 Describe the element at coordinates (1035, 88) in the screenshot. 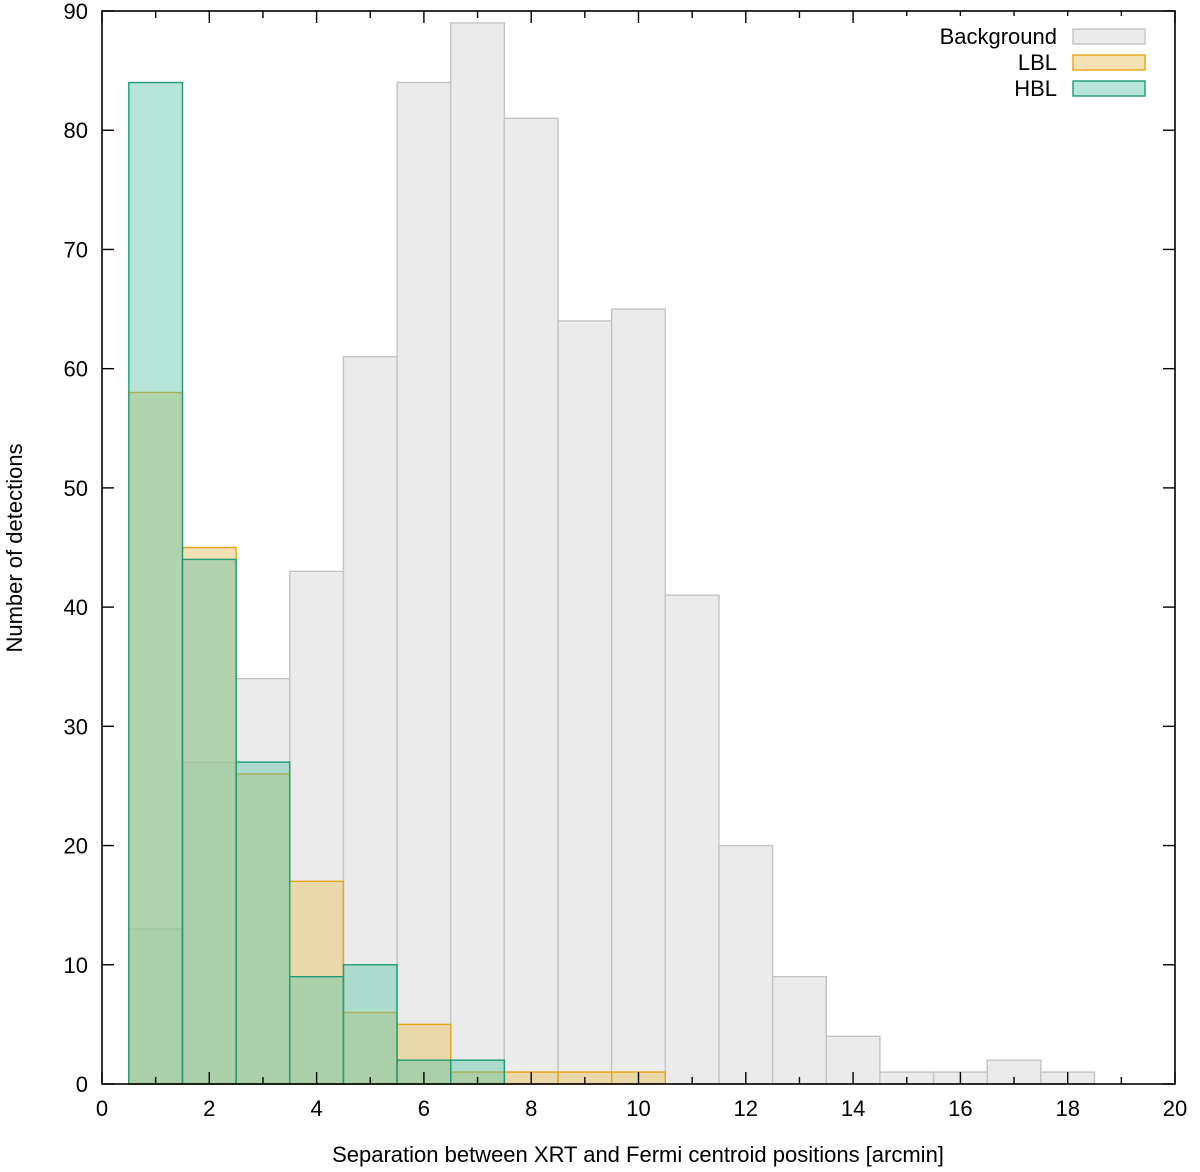

I see `legend-label-hbl: HBL` at that location.